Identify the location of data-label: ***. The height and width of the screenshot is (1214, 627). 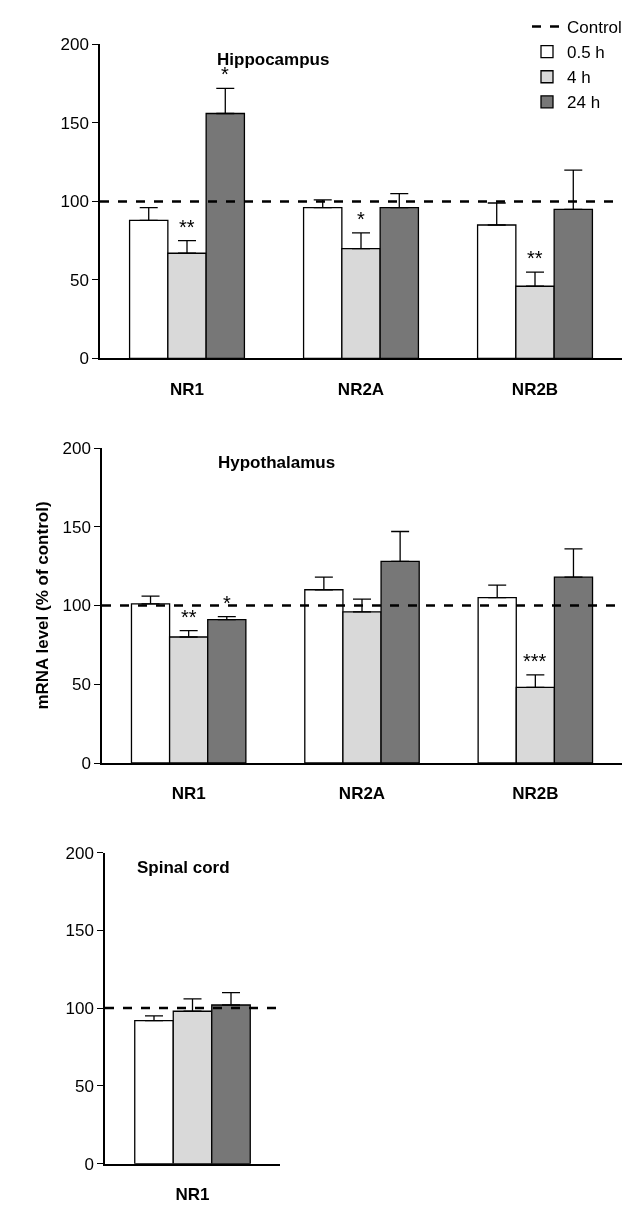
(535, 661).